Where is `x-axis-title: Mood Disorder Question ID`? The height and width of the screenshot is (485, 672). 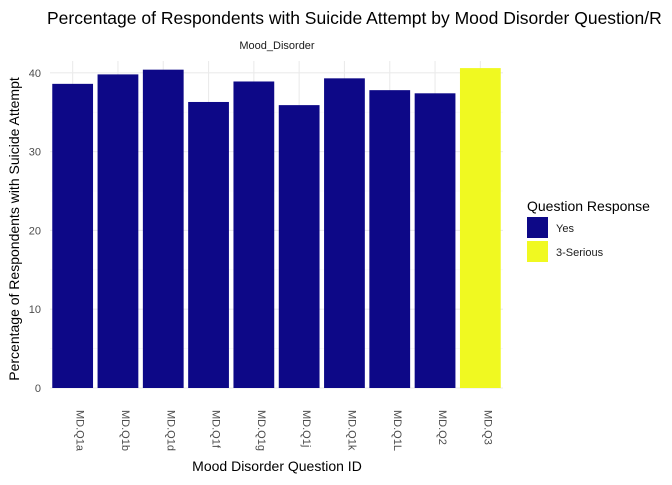 x-axis-title: Mood Disorder Question ID is located at coordinates (277, 466).